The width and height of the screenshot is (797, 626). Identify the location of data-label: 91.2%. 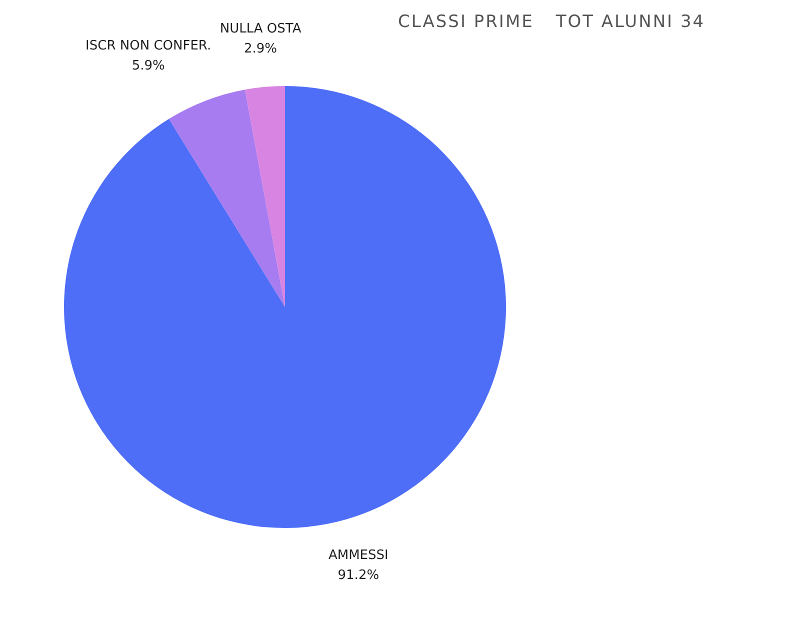
(359, 576).